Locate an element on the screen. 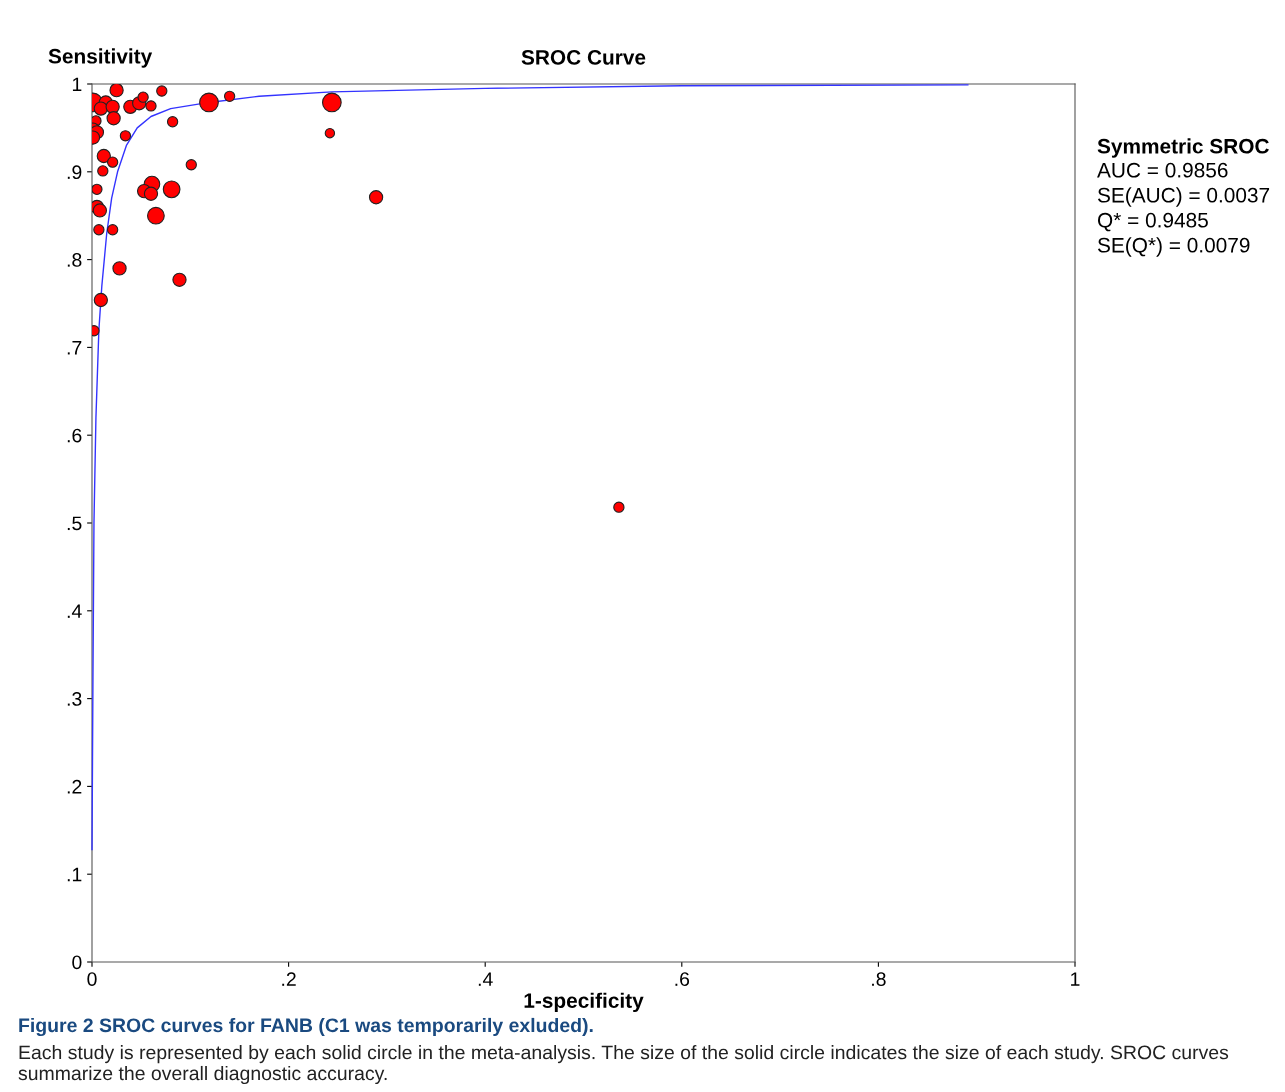  y-tick-label: 0 is located at coordinates (77, 962).